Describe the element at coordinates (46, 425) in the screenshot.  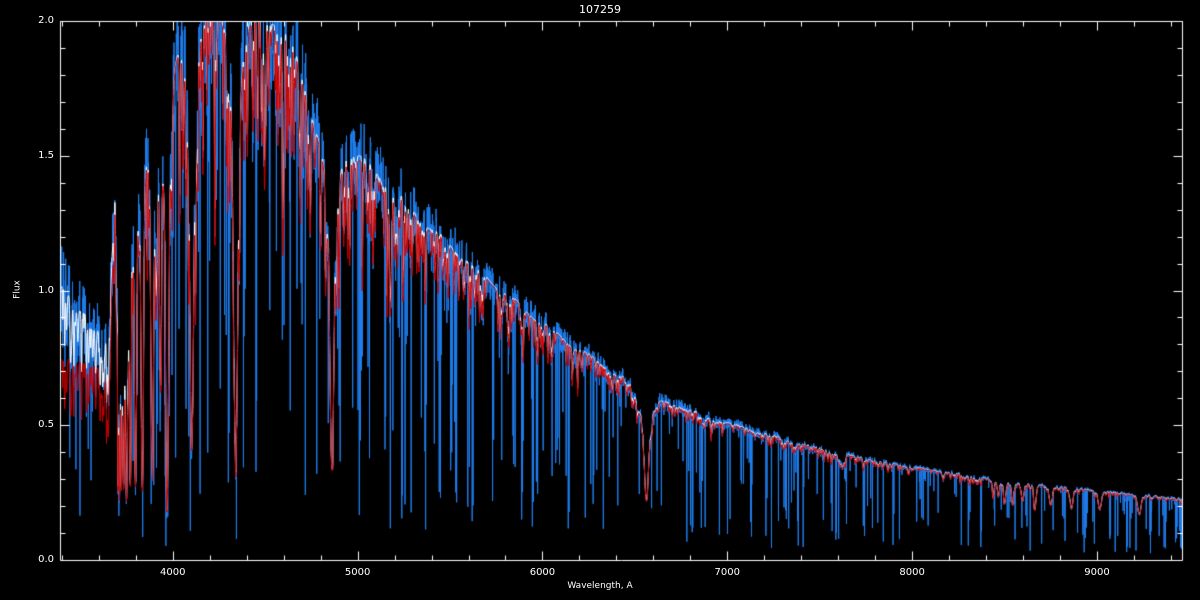
I see `y-tick-label: 0.5` at that location.